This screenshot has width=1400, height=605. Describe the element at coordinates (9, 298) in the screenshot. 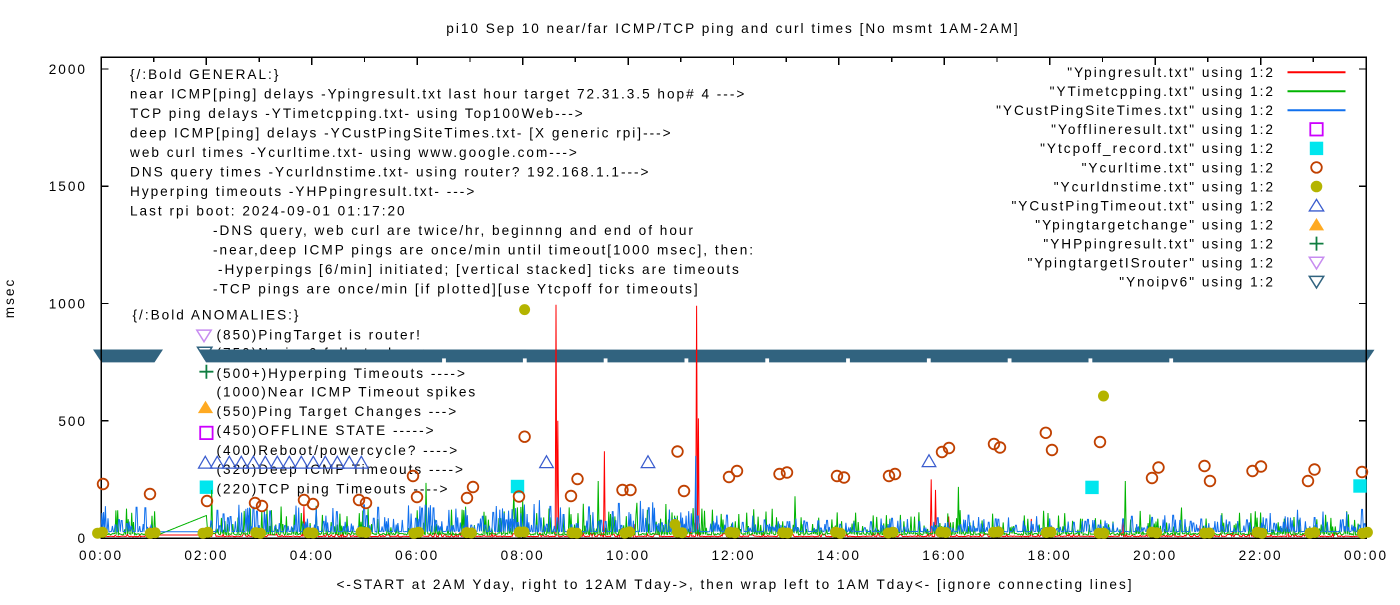

I see `svg-text: msec` at that location.